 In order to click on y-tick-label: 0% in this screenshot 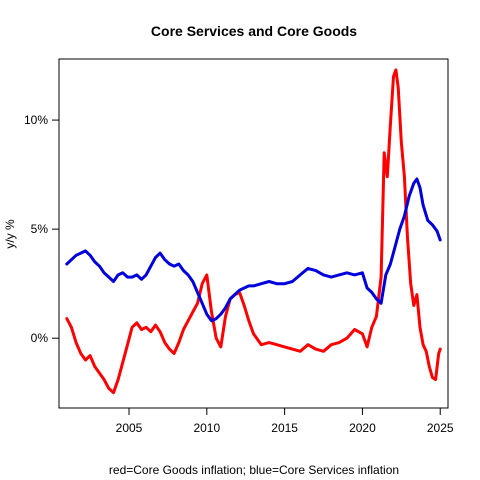, I will do `click(40, 338)`.